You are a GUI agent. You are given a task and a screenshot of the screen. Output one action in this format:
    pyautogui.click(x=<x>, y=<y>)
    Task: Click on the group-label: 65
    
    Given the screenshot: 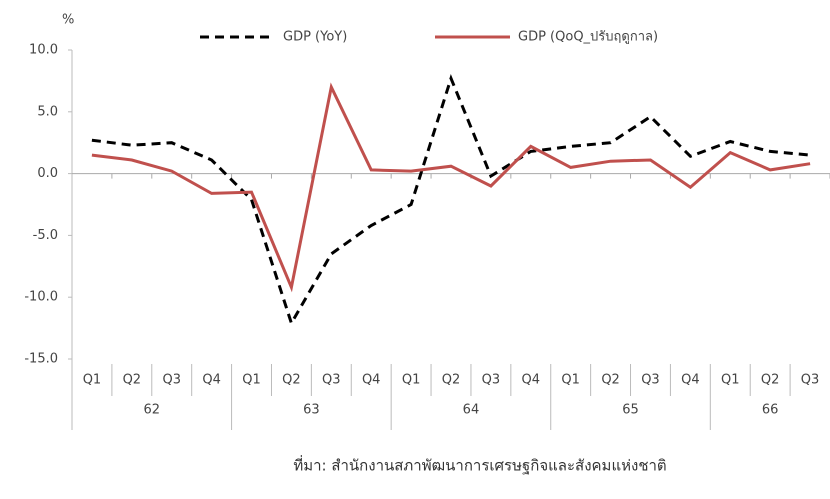 What is the action you would take?
    pyautogui.click(x=630, y=410)
    